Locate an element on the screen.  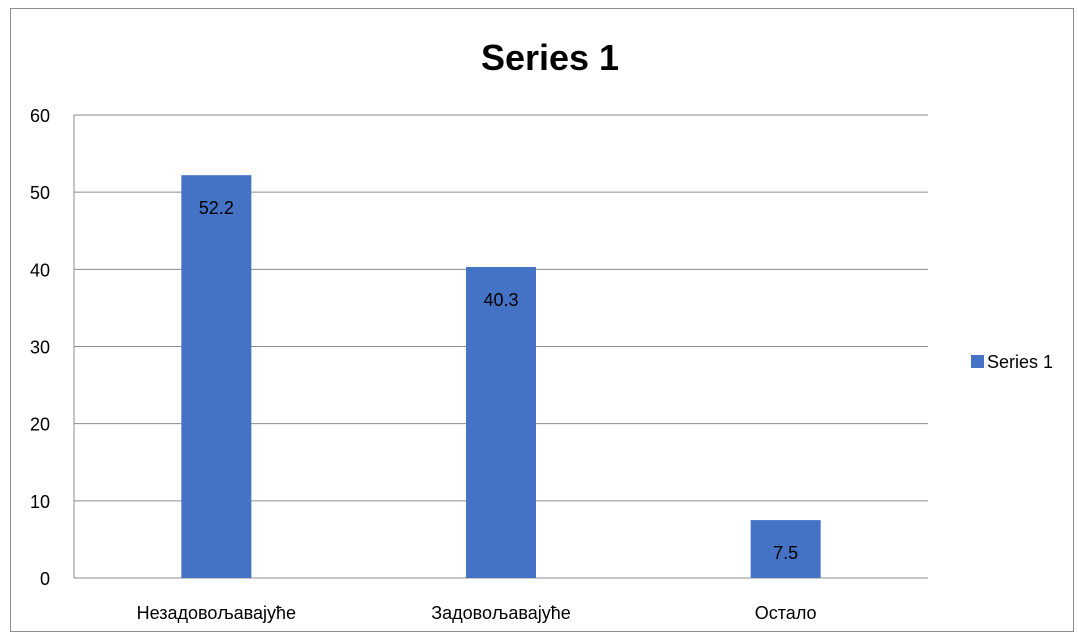
y-tick-label: 20 is located at coordinates (40, 425).